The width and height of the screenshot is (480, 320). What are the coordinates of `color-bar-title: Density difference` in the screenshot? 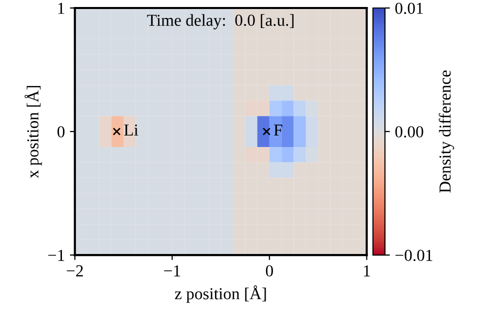 It's located at (446, 131).